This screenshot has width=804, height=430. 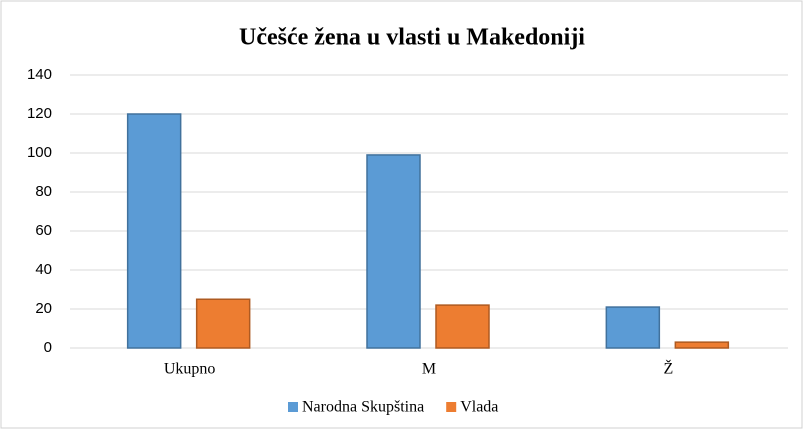 I want to click on y-tick-label: 20, so click(x=43, y=308).